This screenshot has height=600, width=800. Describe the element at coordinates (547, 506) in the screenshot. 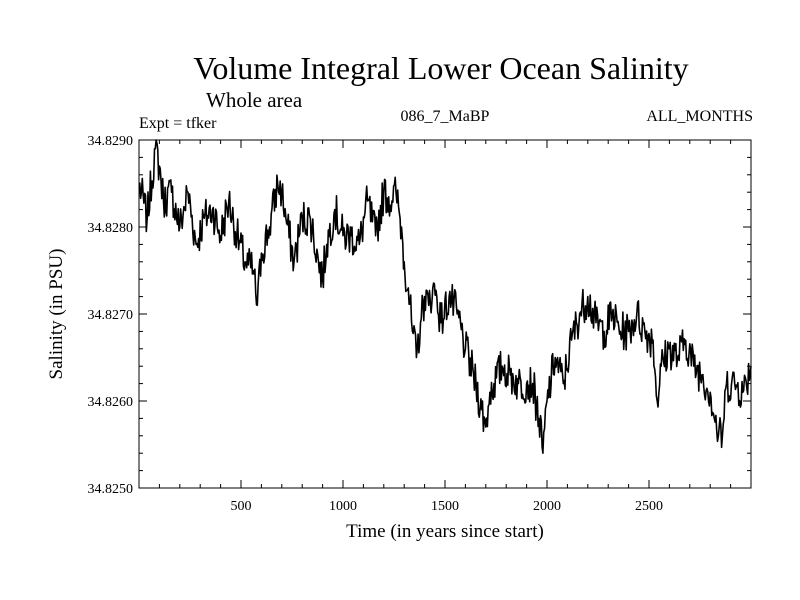

I see `x-tick-label: 2000` at that location.